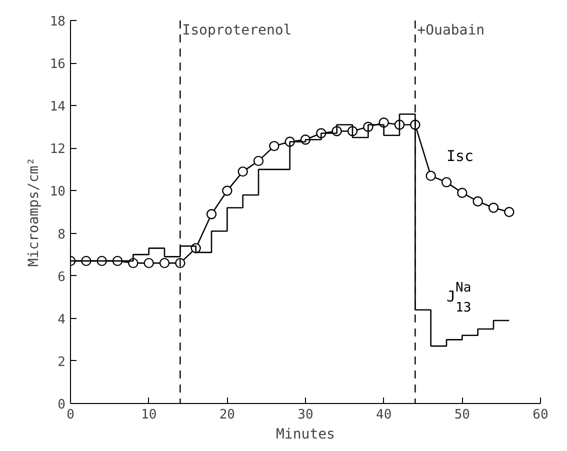 The height and width of the screenshot is (451, 567). Describe the element at coordinates (540, 415) in the screenshot. I see `x-tick-label: 60` at that location.